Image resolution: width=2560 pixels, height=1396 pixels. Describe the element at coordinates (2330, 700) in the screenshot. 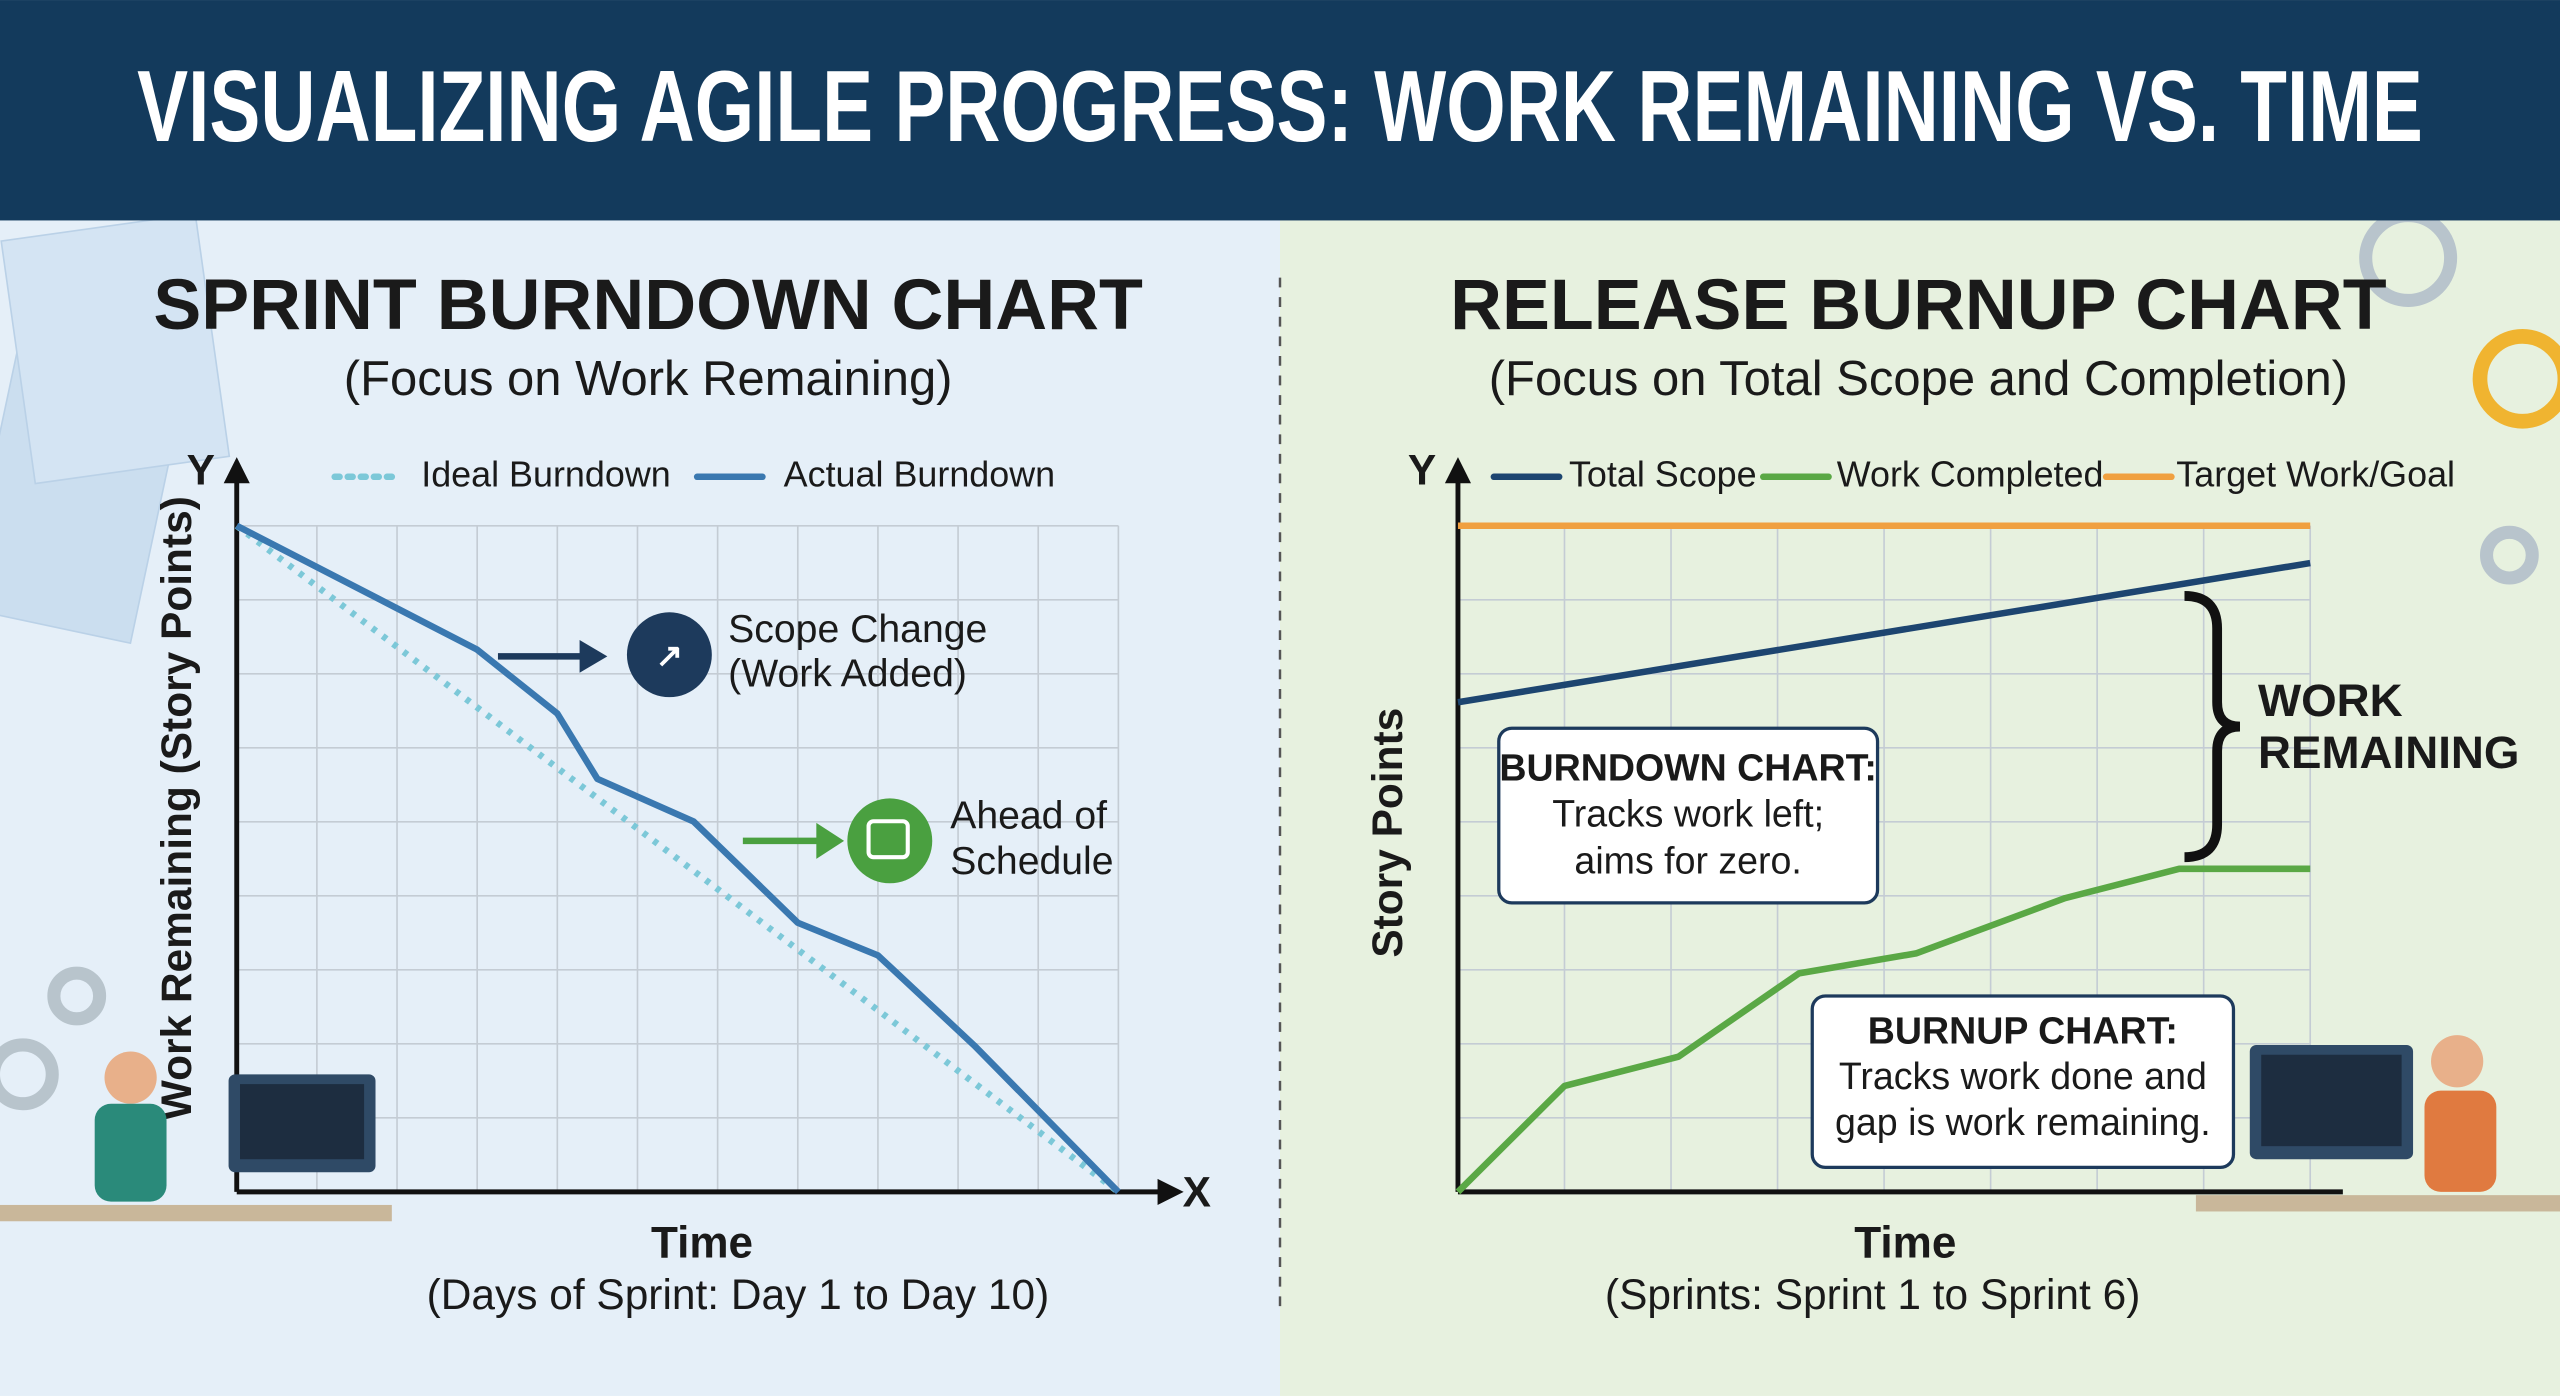

I see `annotation-text: WORK` at that location.